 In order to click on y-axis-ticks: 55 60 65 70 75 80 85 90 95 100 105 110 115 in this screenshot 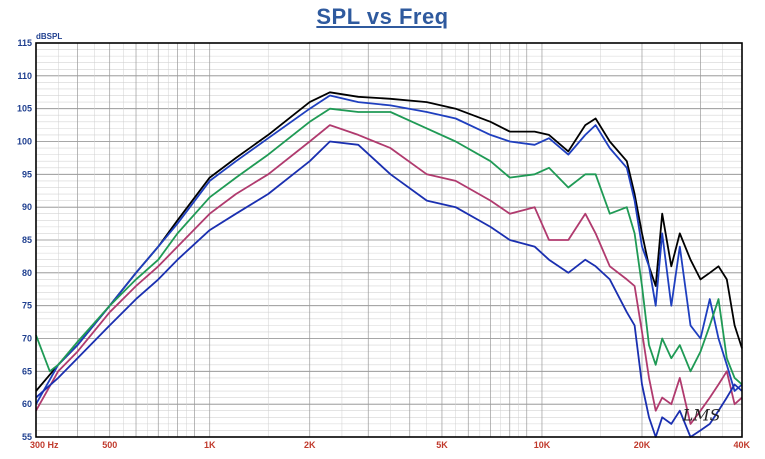, I will do `click(24, 240)`.